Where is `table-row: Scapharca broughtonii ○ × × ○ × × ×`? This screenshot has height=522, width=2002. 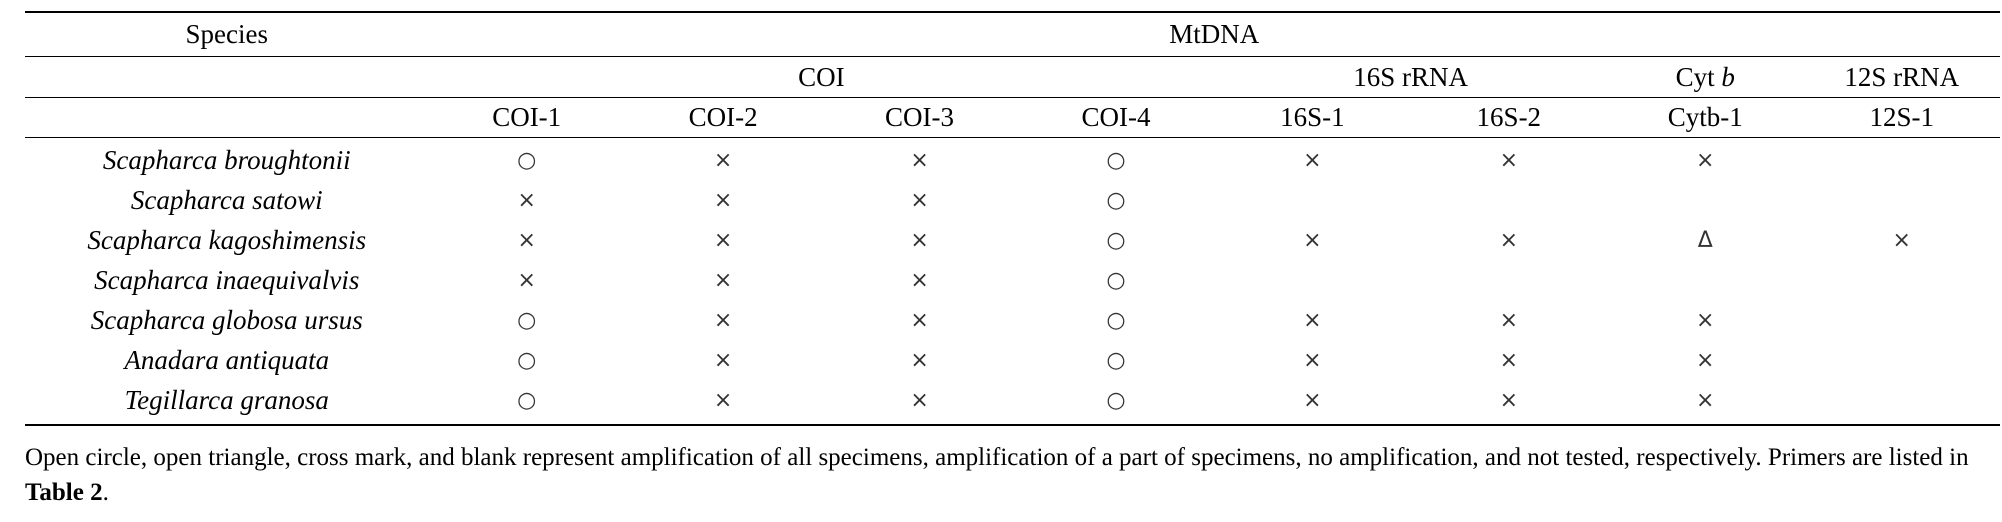
table-row: Scapharca broughtonii ○ × × ○ × × × is located at coordinates (1012, 159).